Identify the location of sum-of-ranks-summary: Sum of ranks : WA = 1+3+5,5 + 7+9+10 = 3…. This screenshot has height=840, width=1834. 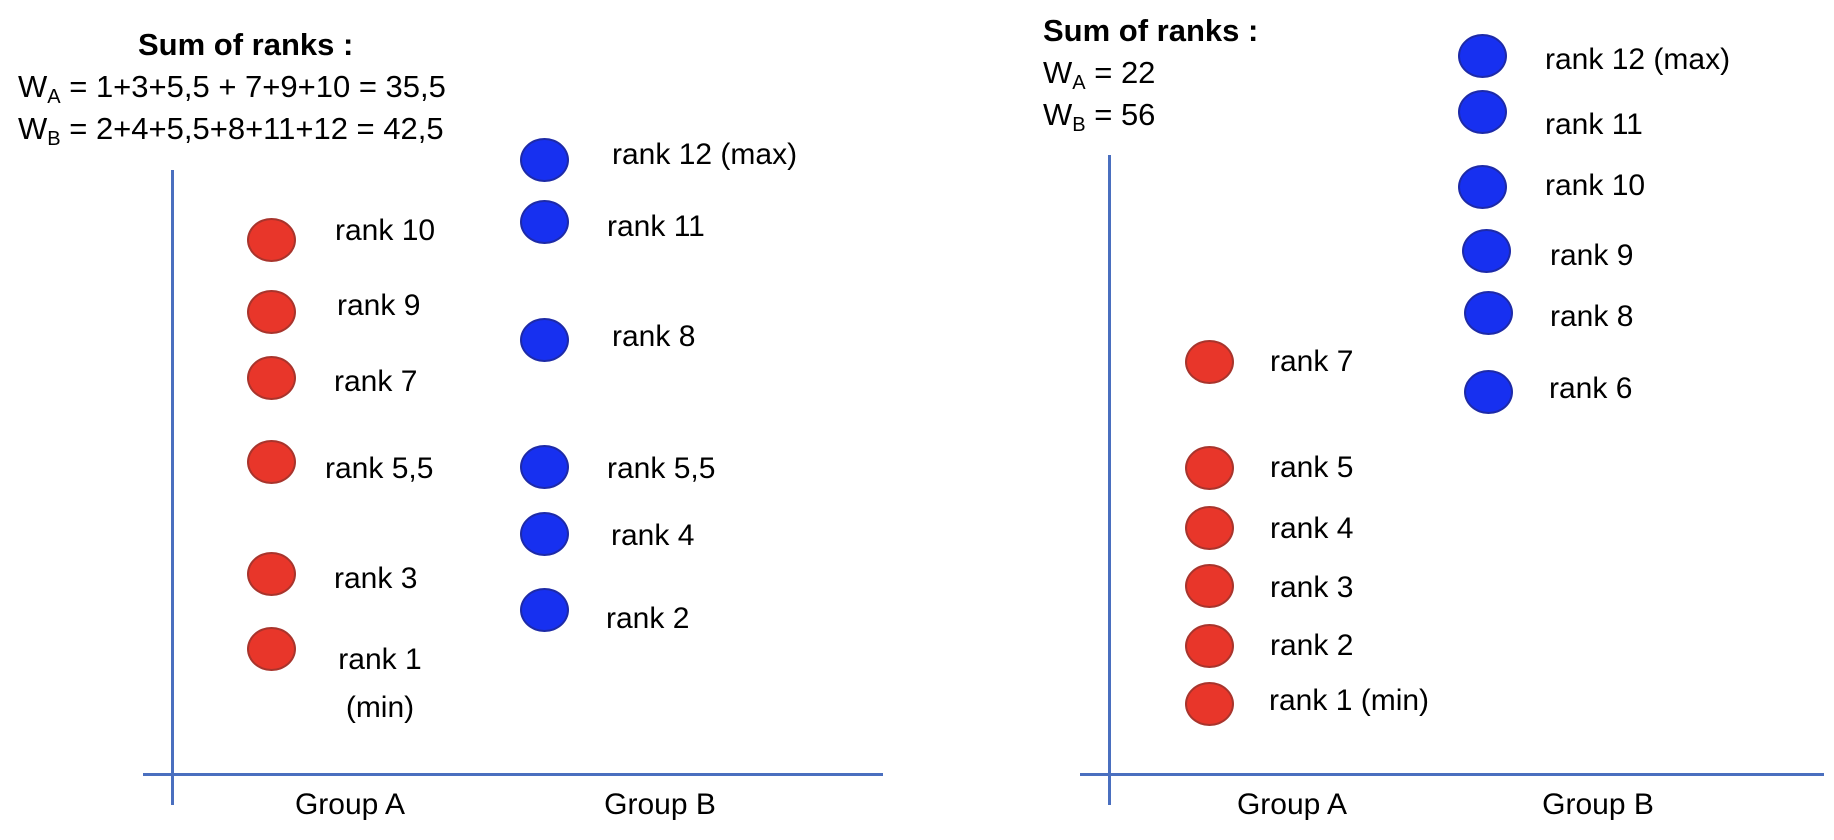
(232, 87).